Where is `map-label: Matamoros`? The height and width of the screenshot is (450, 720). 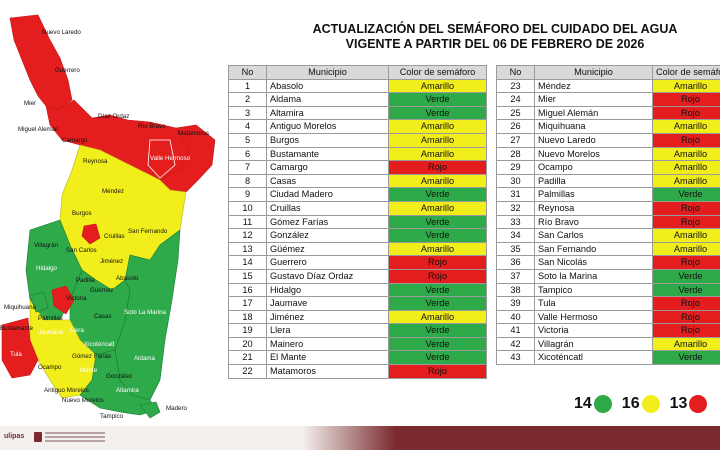 map-label: Matamoros is located at coordinates (193, 133).